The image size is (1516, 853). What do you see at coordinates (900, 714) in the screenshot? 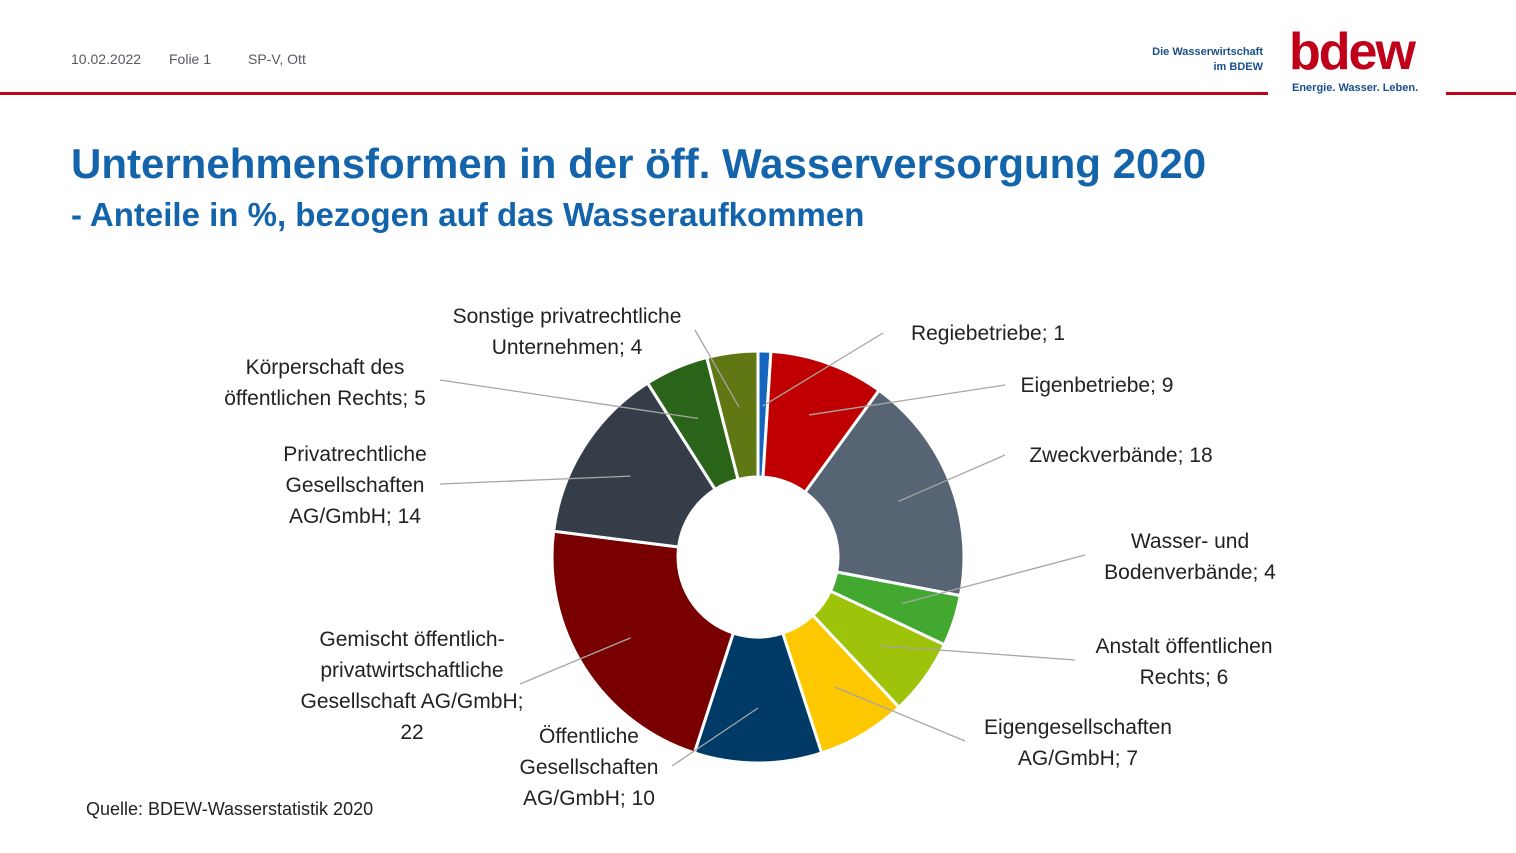
I see `leader-line-eigengesellschaften-ag-gmbh` at bounding box center [900, 714].